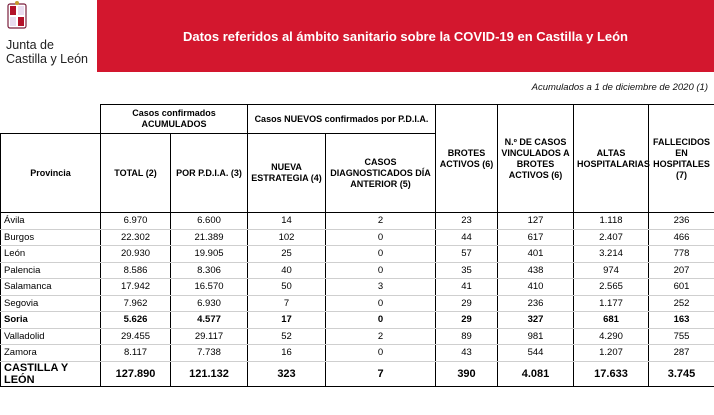  I want to click on value-cell: 29.117, so click(209, 336).